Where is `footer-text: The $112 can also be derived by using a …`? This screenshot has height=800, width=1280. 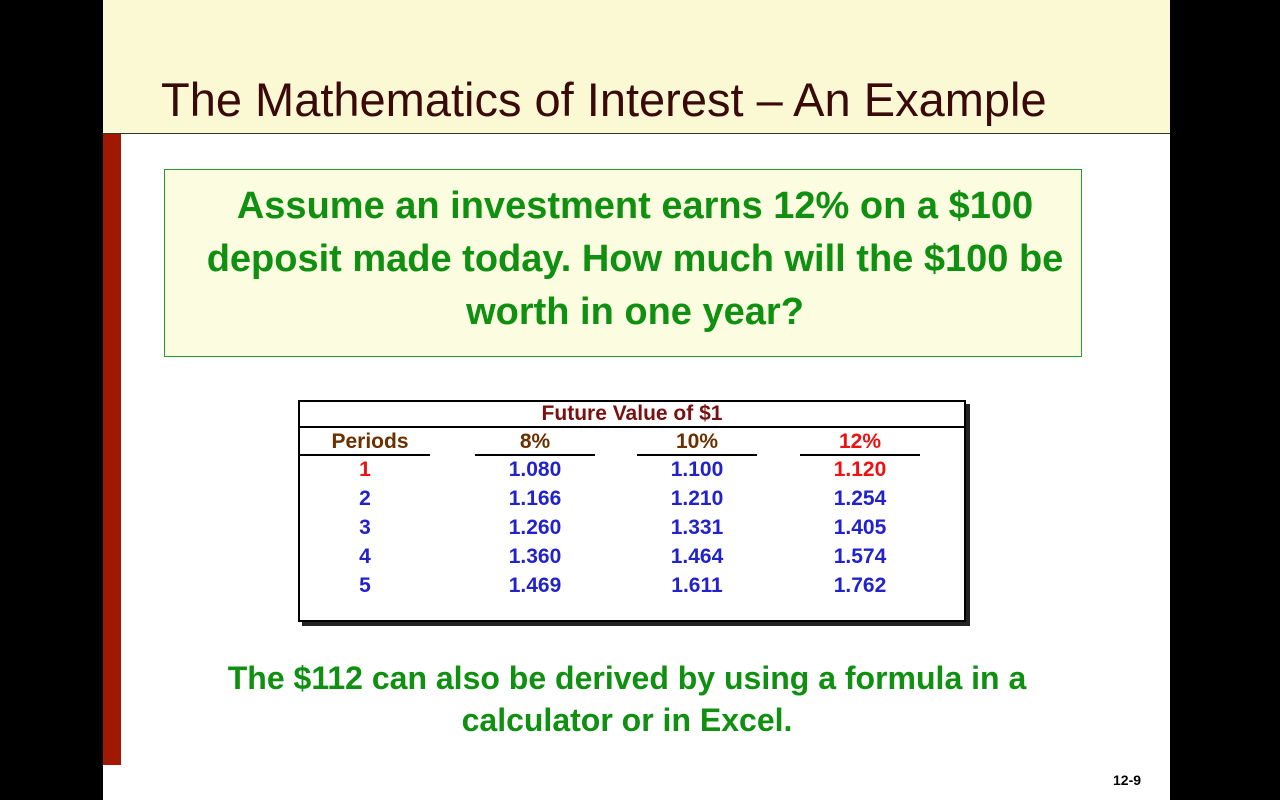 footer-text: The $112 can also be derived by using a … is located at coordinates (627, 699).